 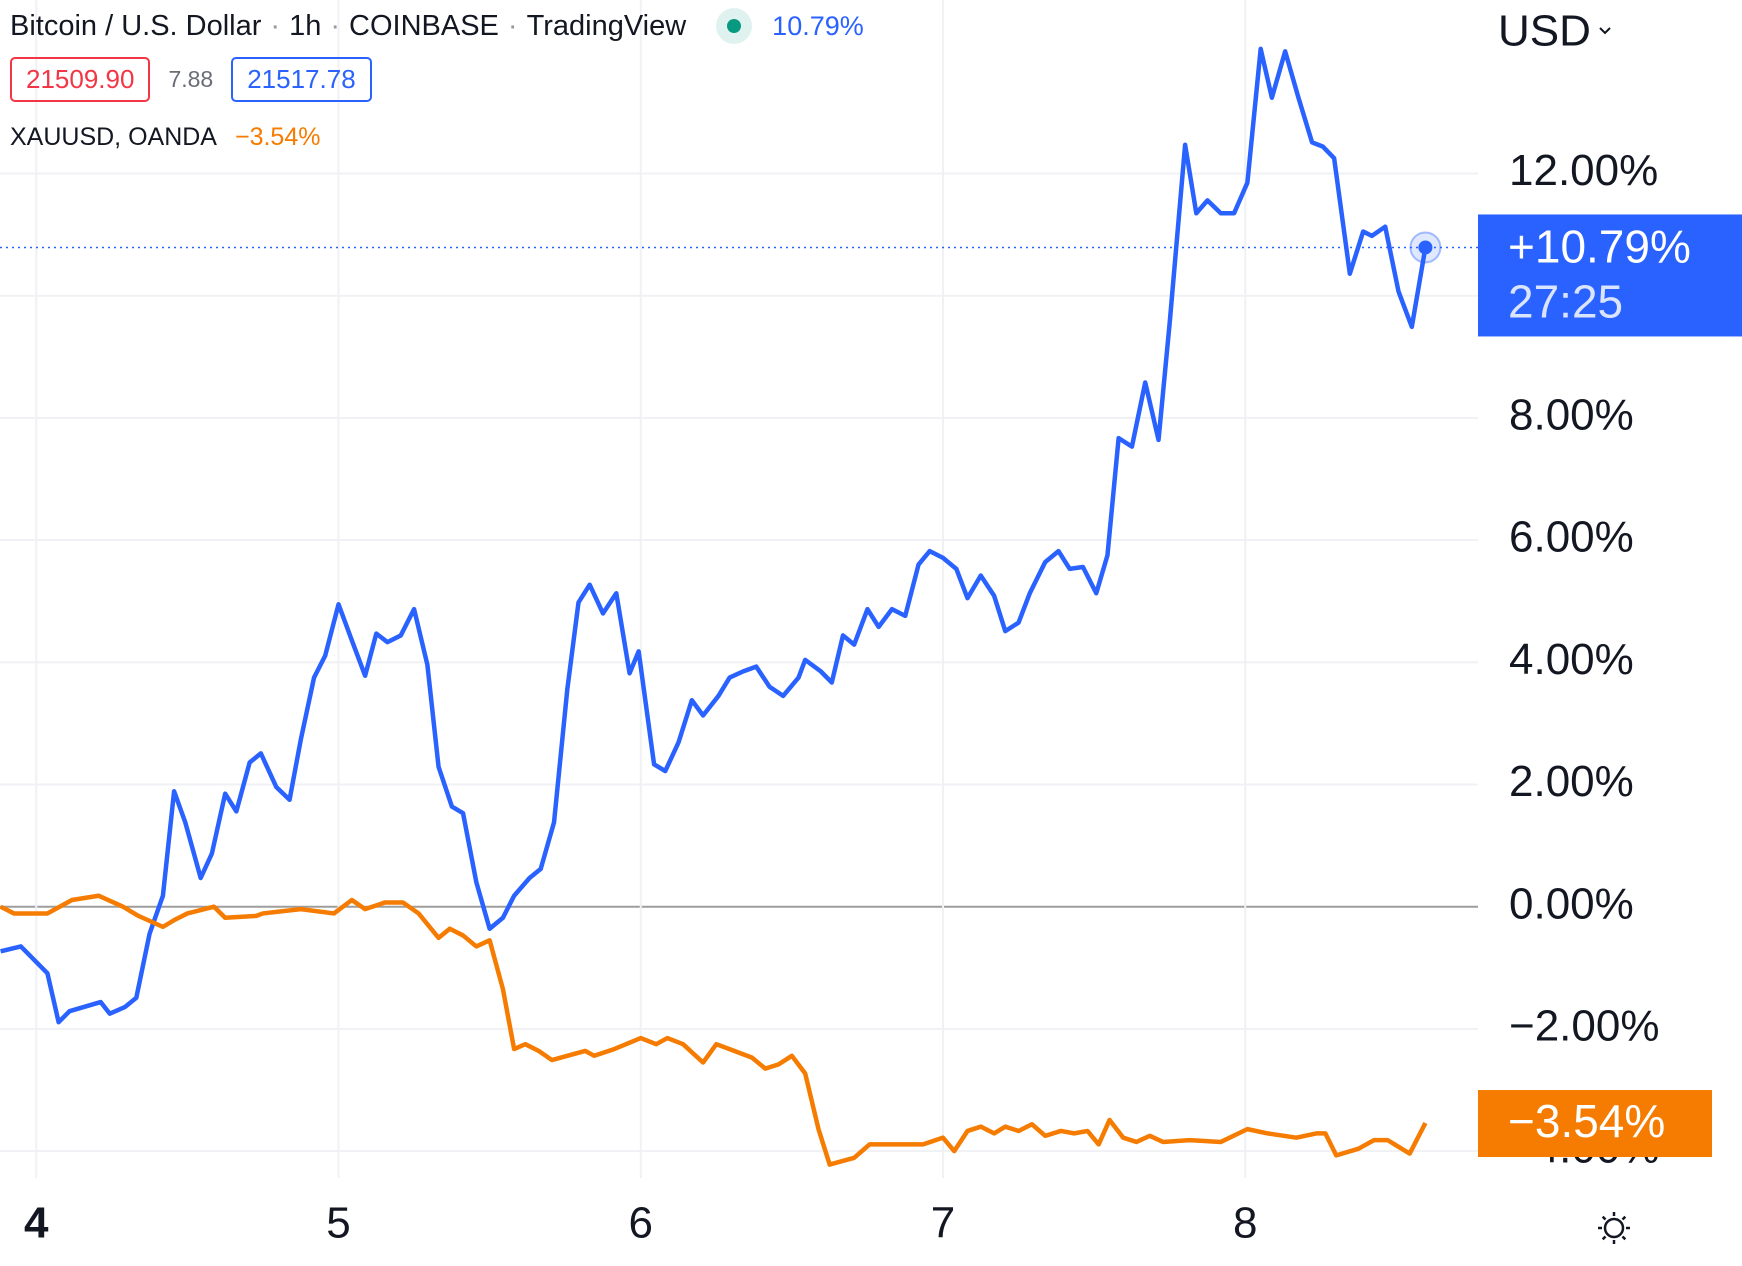 What do you see at coordinates (1571, 781) in the screenshot?
I see `y-tick-label: 2.00%` at bounding box center [1571, 781].